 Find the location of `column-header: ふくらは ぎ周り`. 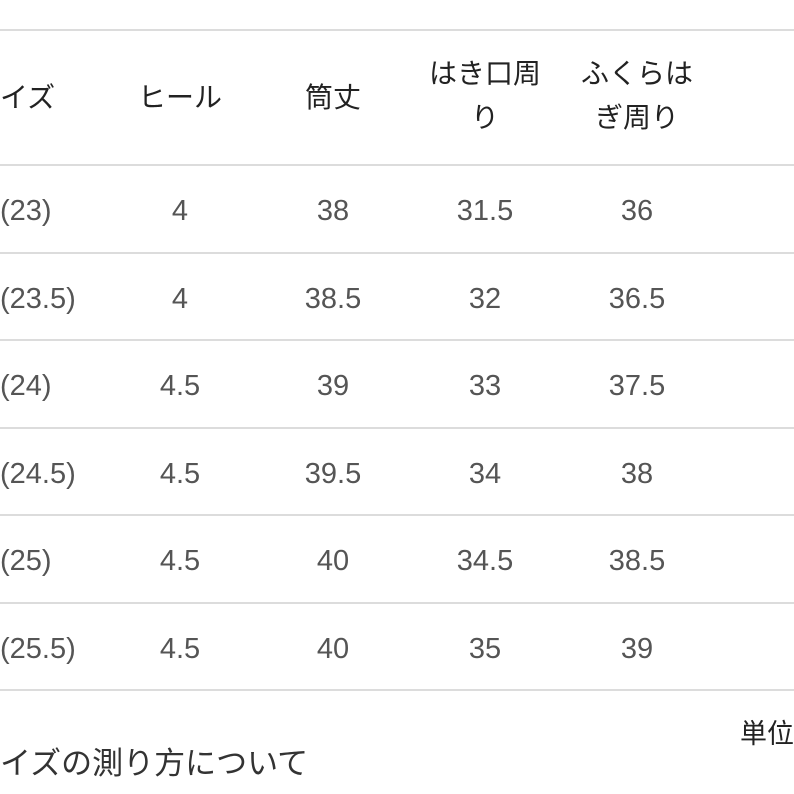

column-header: ふくらは ぎ周り is located at coordinates (636, 95).